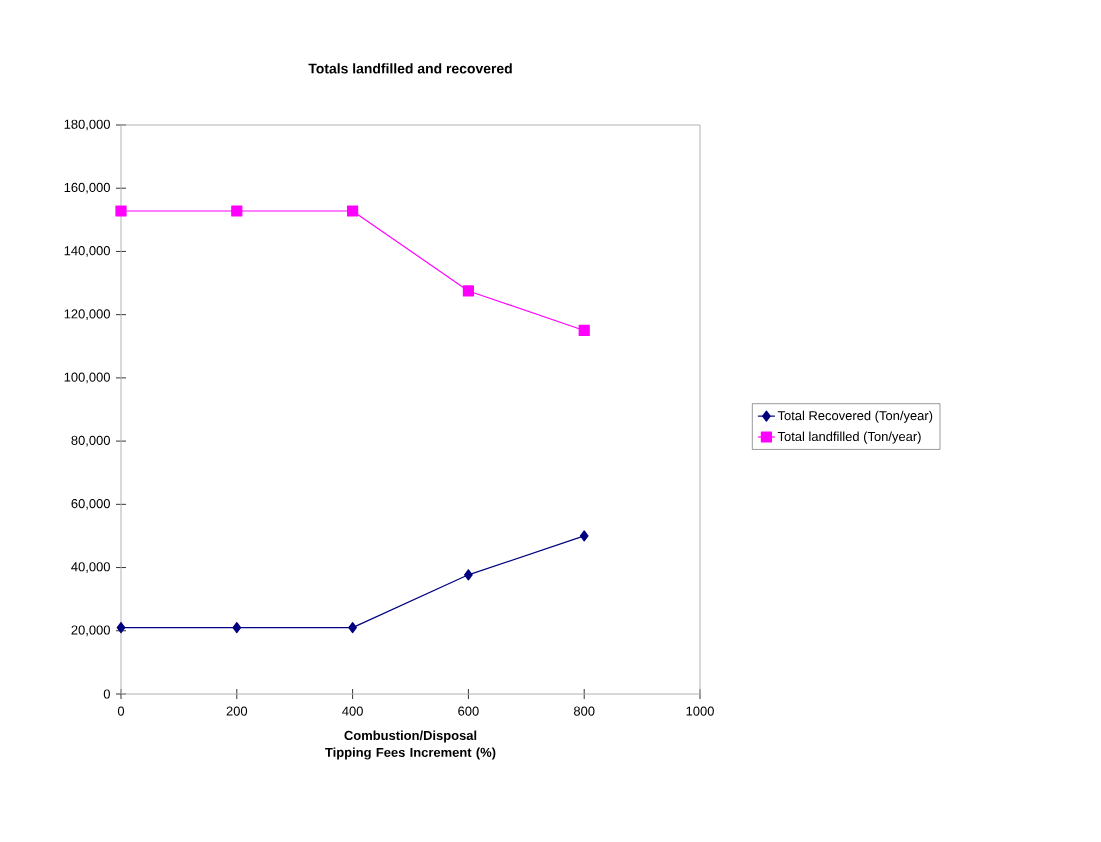 The image size is (1101, 842). Describe the element at coordinates (90, 504) in the screenshot. I see `y-tick-label: 60,000` at that location.